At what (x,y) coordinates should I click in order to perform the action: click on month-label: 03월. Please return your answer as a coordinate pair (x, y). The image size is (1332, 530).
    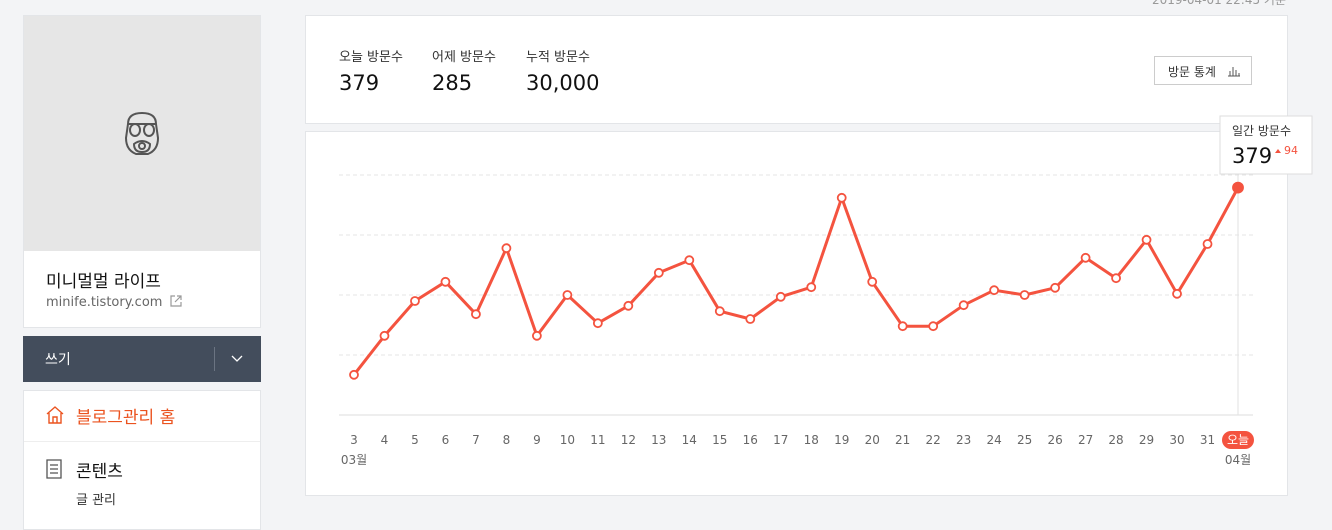
    Looking at the image, I should click on (354, 460).